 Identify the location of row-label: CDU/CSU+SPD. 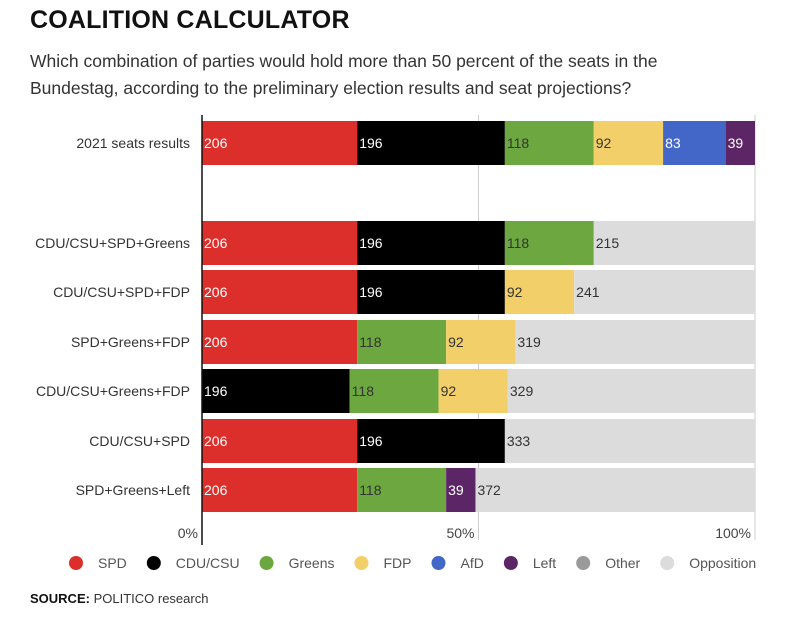
(139, 441).